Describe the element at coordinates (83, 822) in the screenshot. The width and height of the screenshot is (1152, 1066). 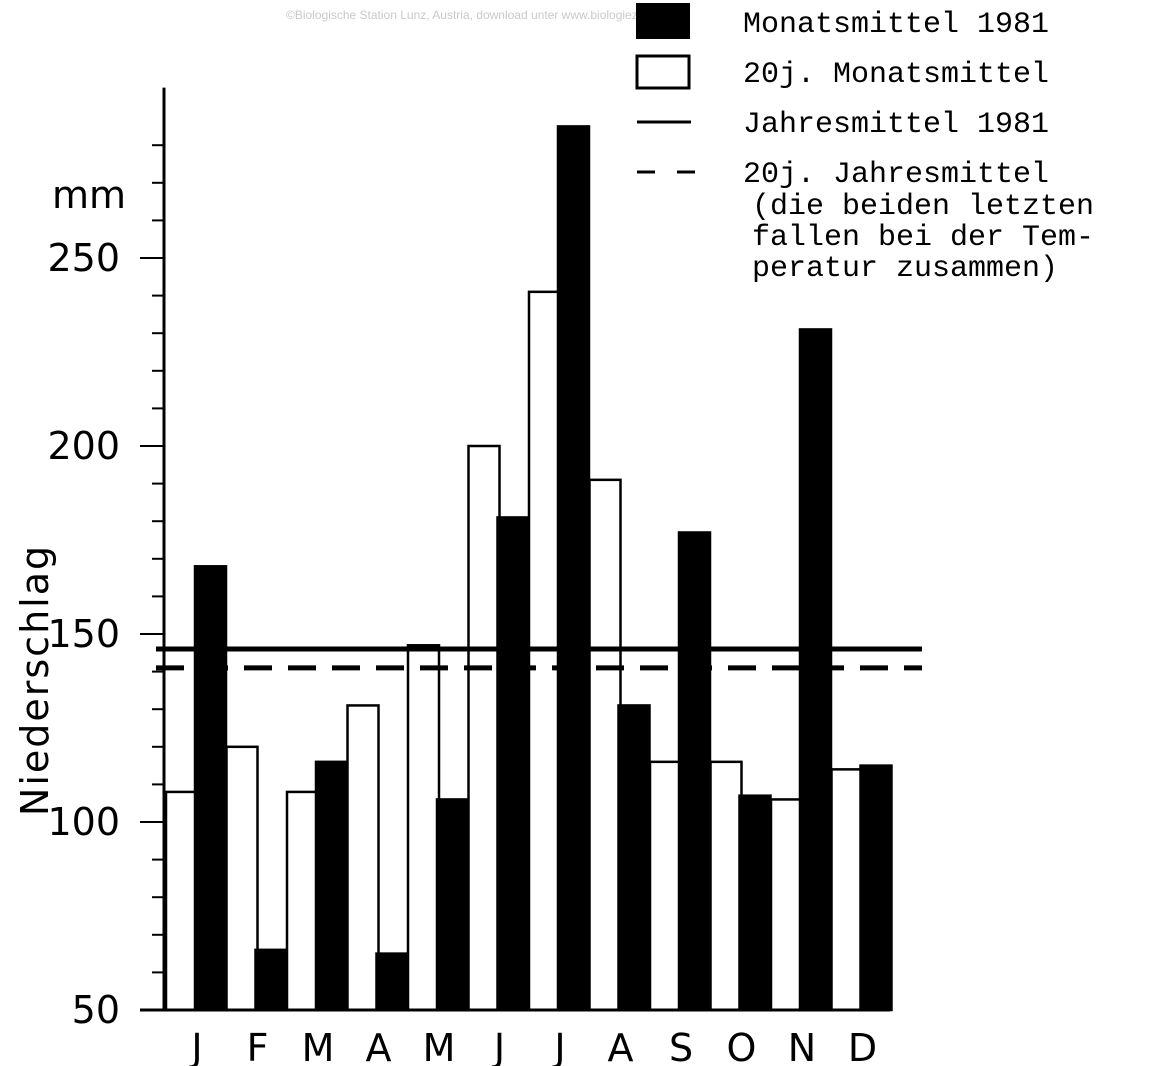
I see `y-tick-label: 100` at that location.